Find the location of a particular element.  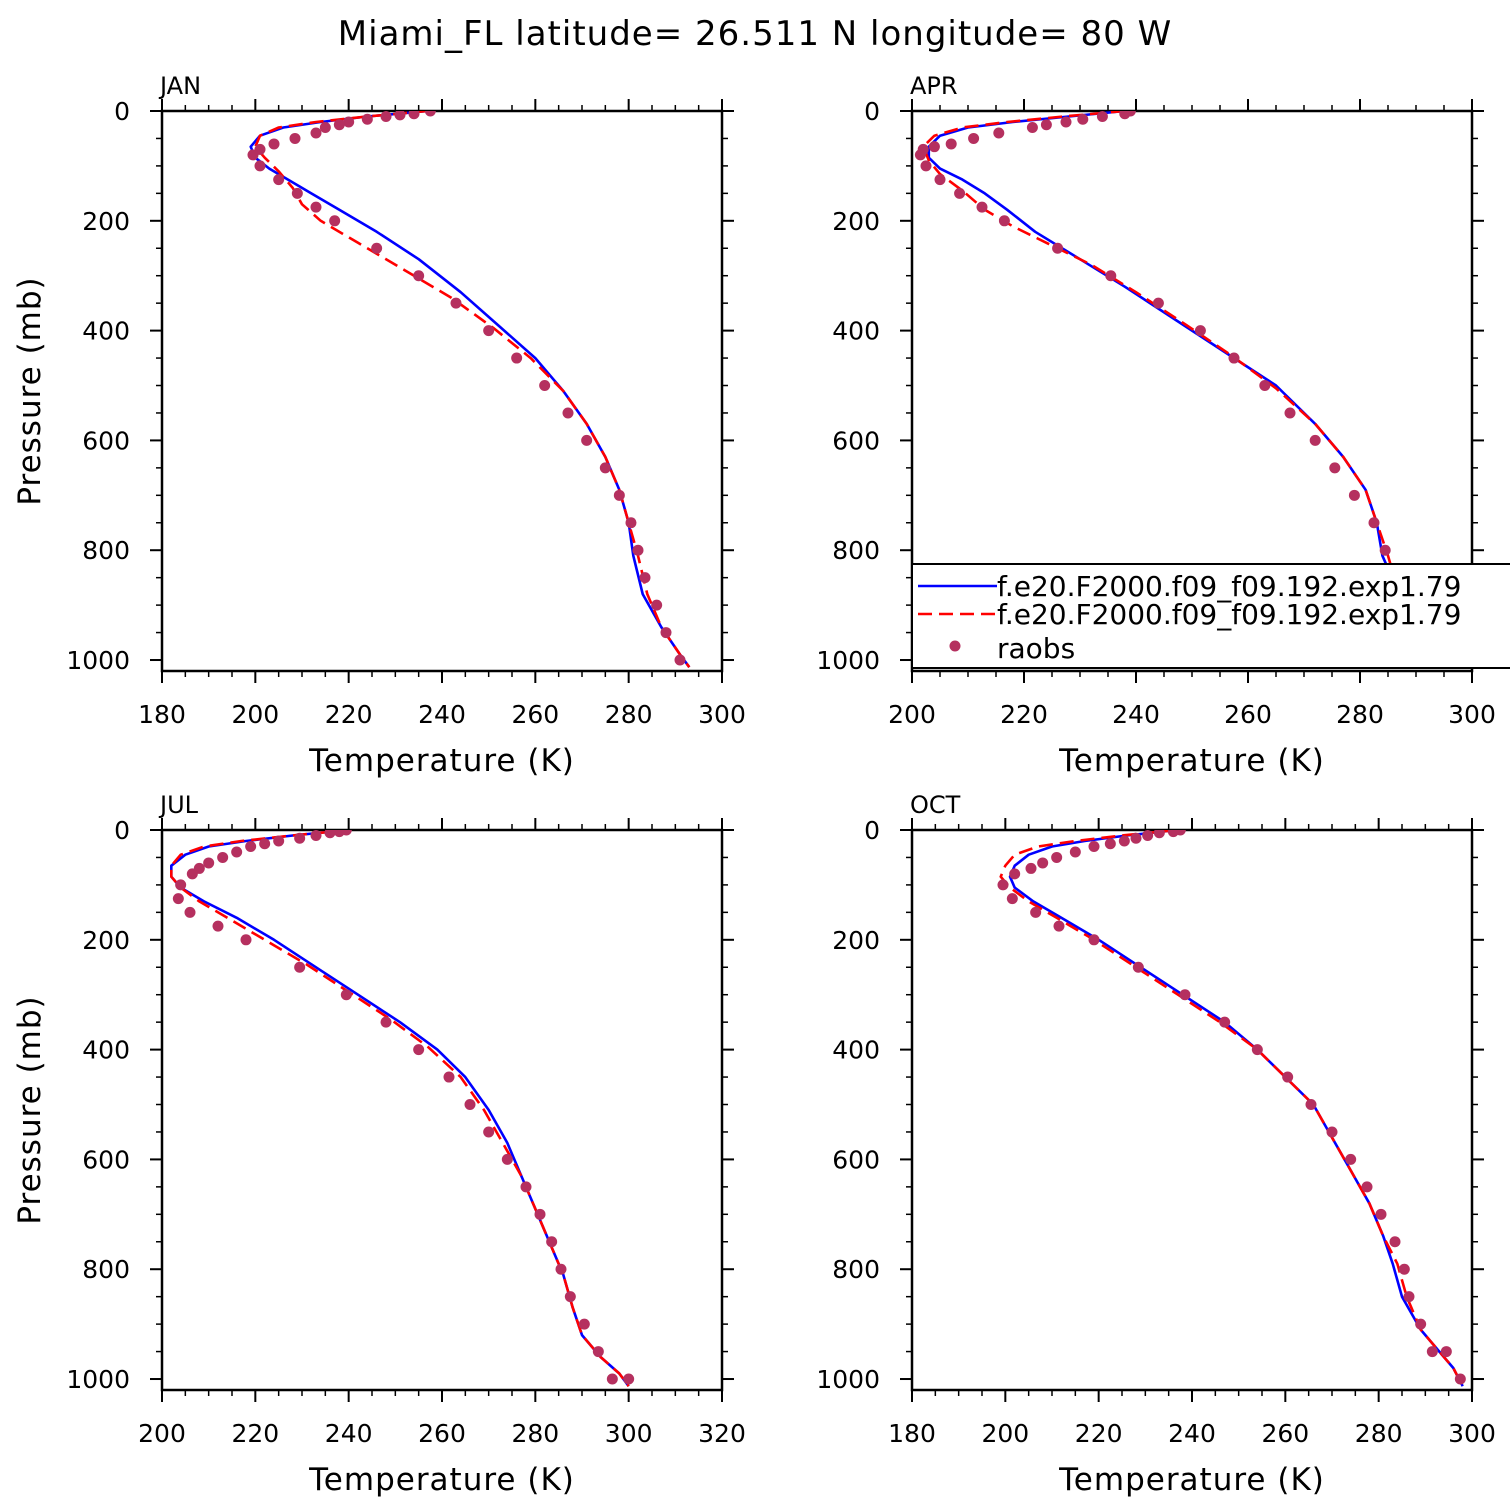

panel-label: OCT is located at coordinates (935, 805).